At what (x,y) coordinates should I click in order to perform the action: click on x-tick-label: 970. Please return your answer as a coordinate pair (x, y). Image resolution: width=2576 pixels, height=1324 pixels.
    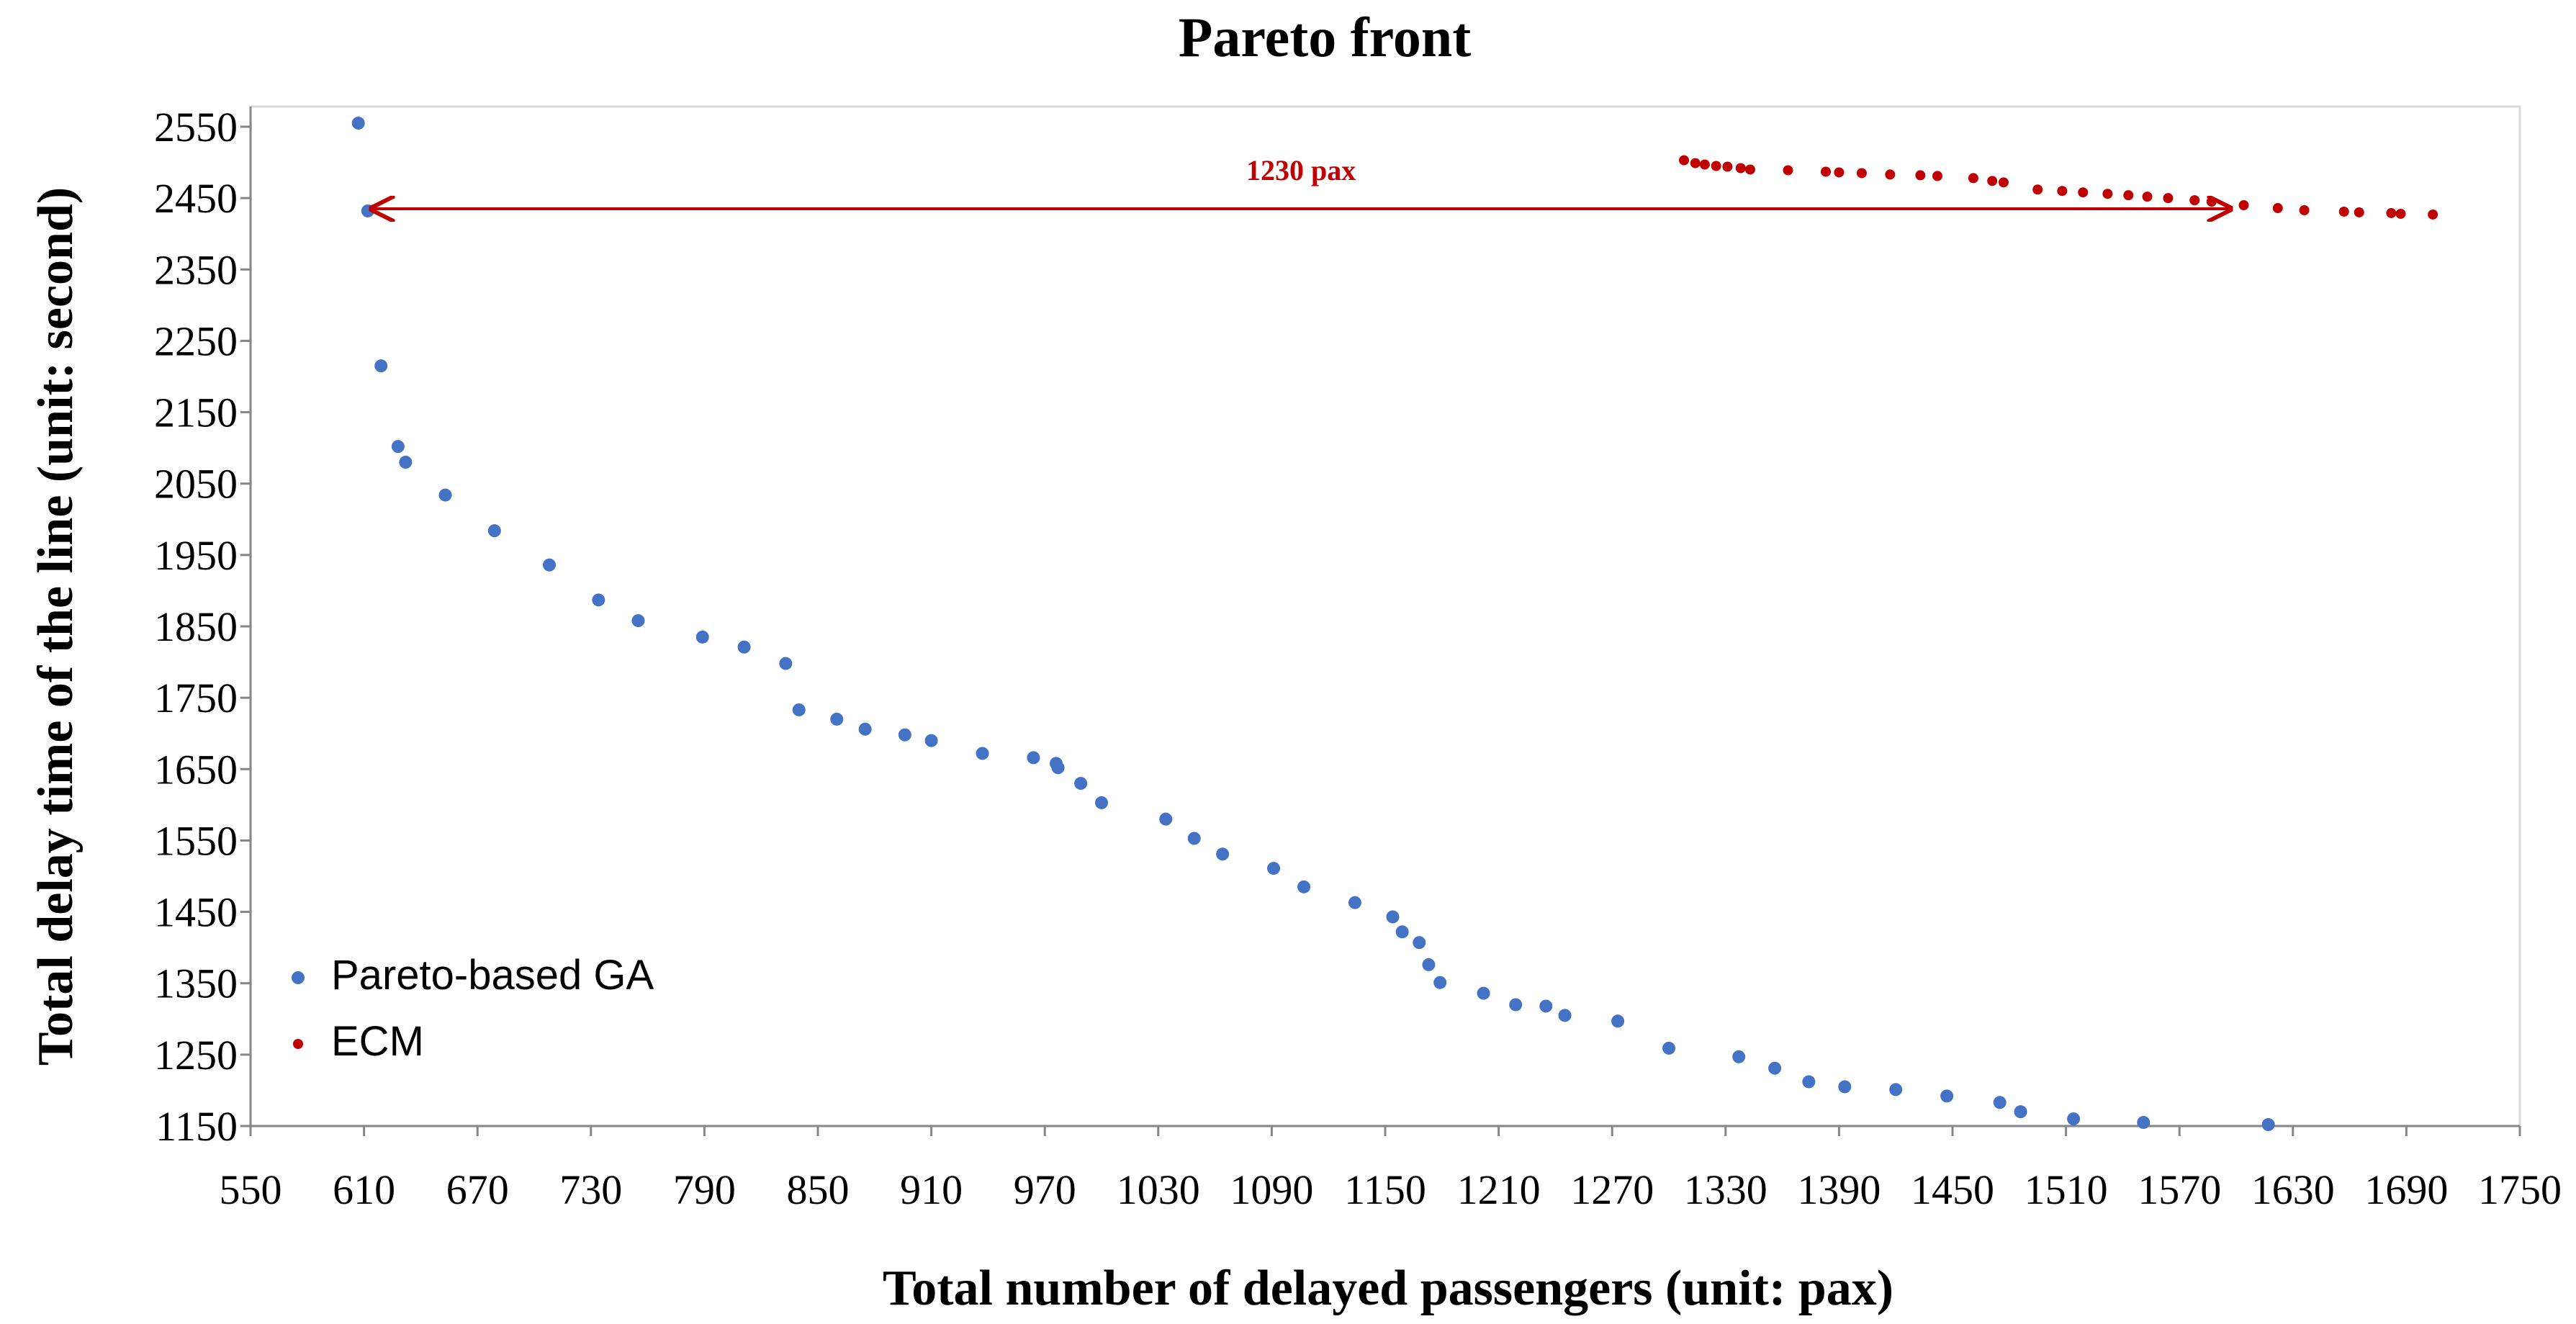
    Looking at the image, I should click on (1045, 1189).